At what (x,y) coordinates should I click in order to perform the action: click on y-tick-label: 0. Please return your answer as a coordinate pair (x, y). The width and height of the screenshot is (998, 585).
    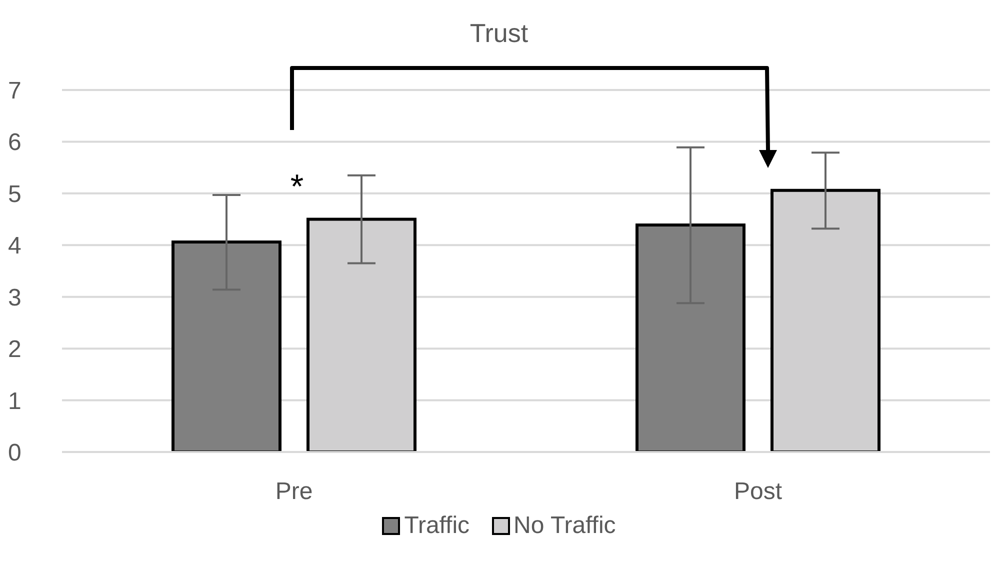
    Looking at the image, I should click on (15, 453).